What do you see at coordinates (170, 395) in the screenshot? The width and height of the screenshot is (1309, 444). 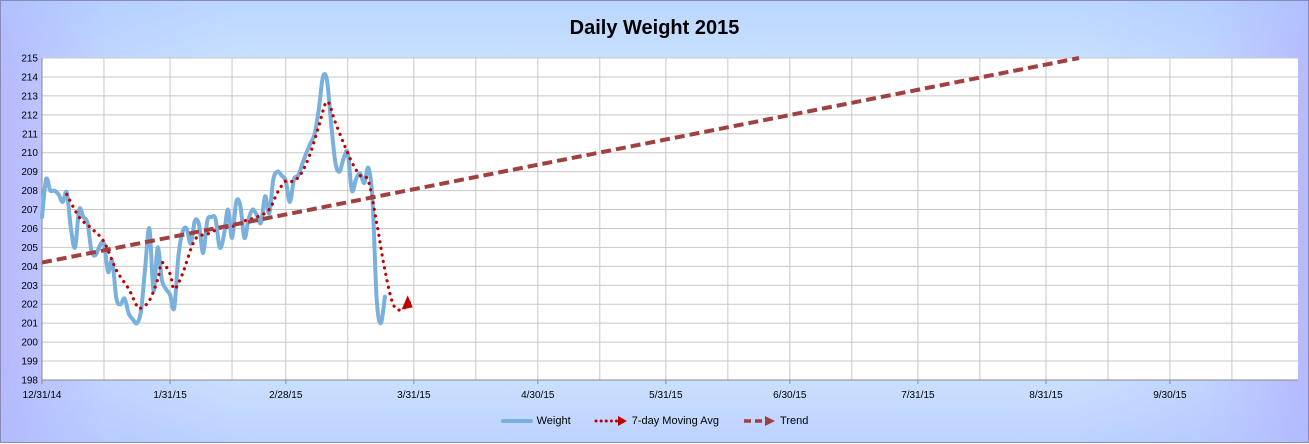 I see `x-tick-label: 1/31/15` at bounding box center [170, 395].